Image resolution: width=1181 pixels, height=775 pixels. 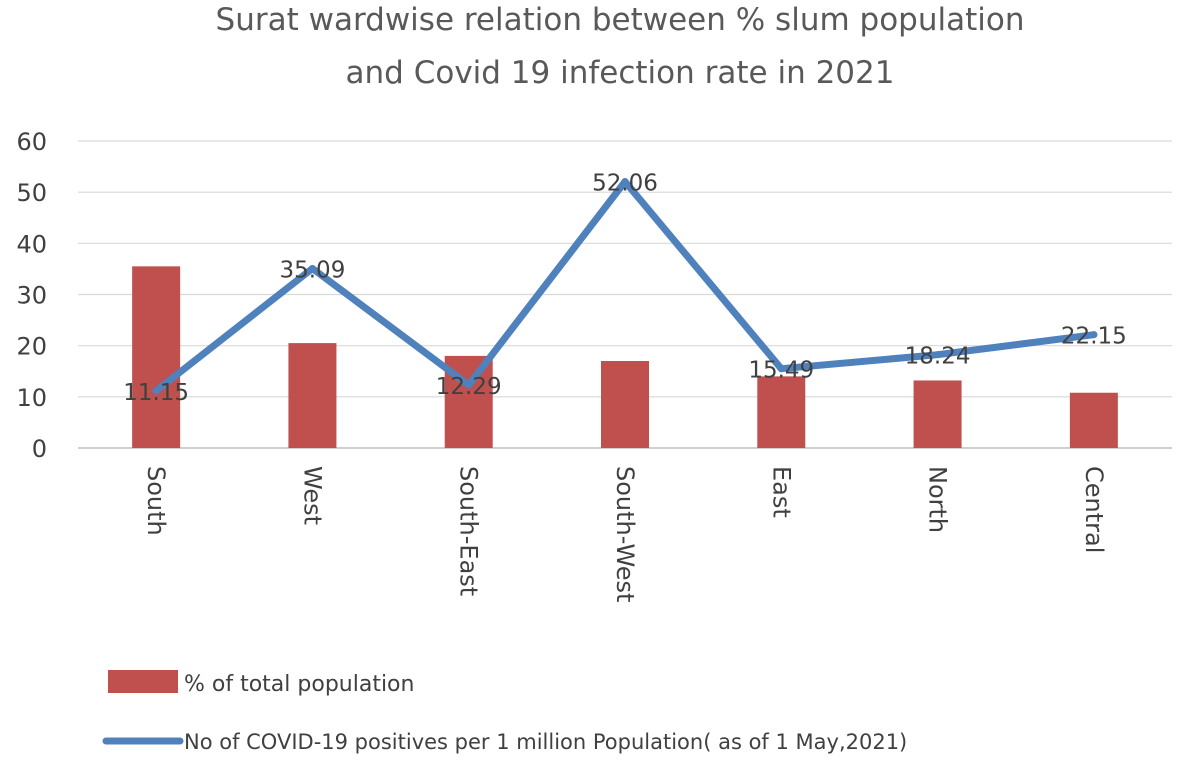 I want to click on line-point-south-west, so click(x=625, y=182).